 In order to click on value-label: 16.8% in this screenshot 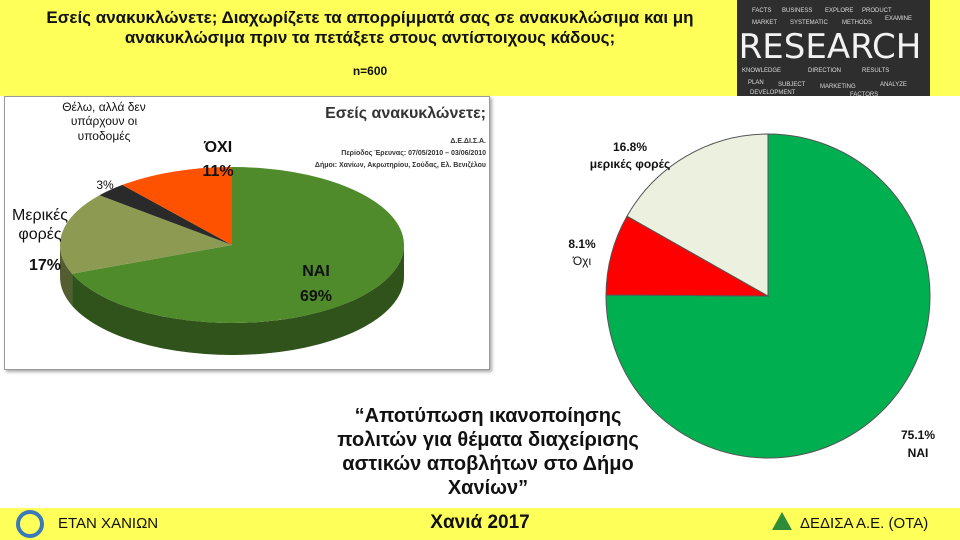, I will do `click(630, 147)`.